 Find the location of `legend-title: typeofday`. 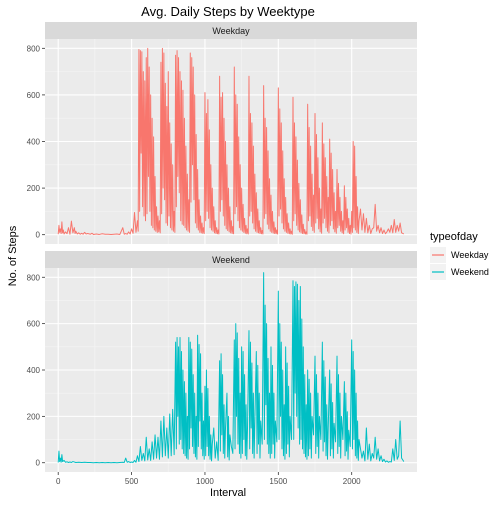

legend-title: typeofday is located at coordinates (454, 237).